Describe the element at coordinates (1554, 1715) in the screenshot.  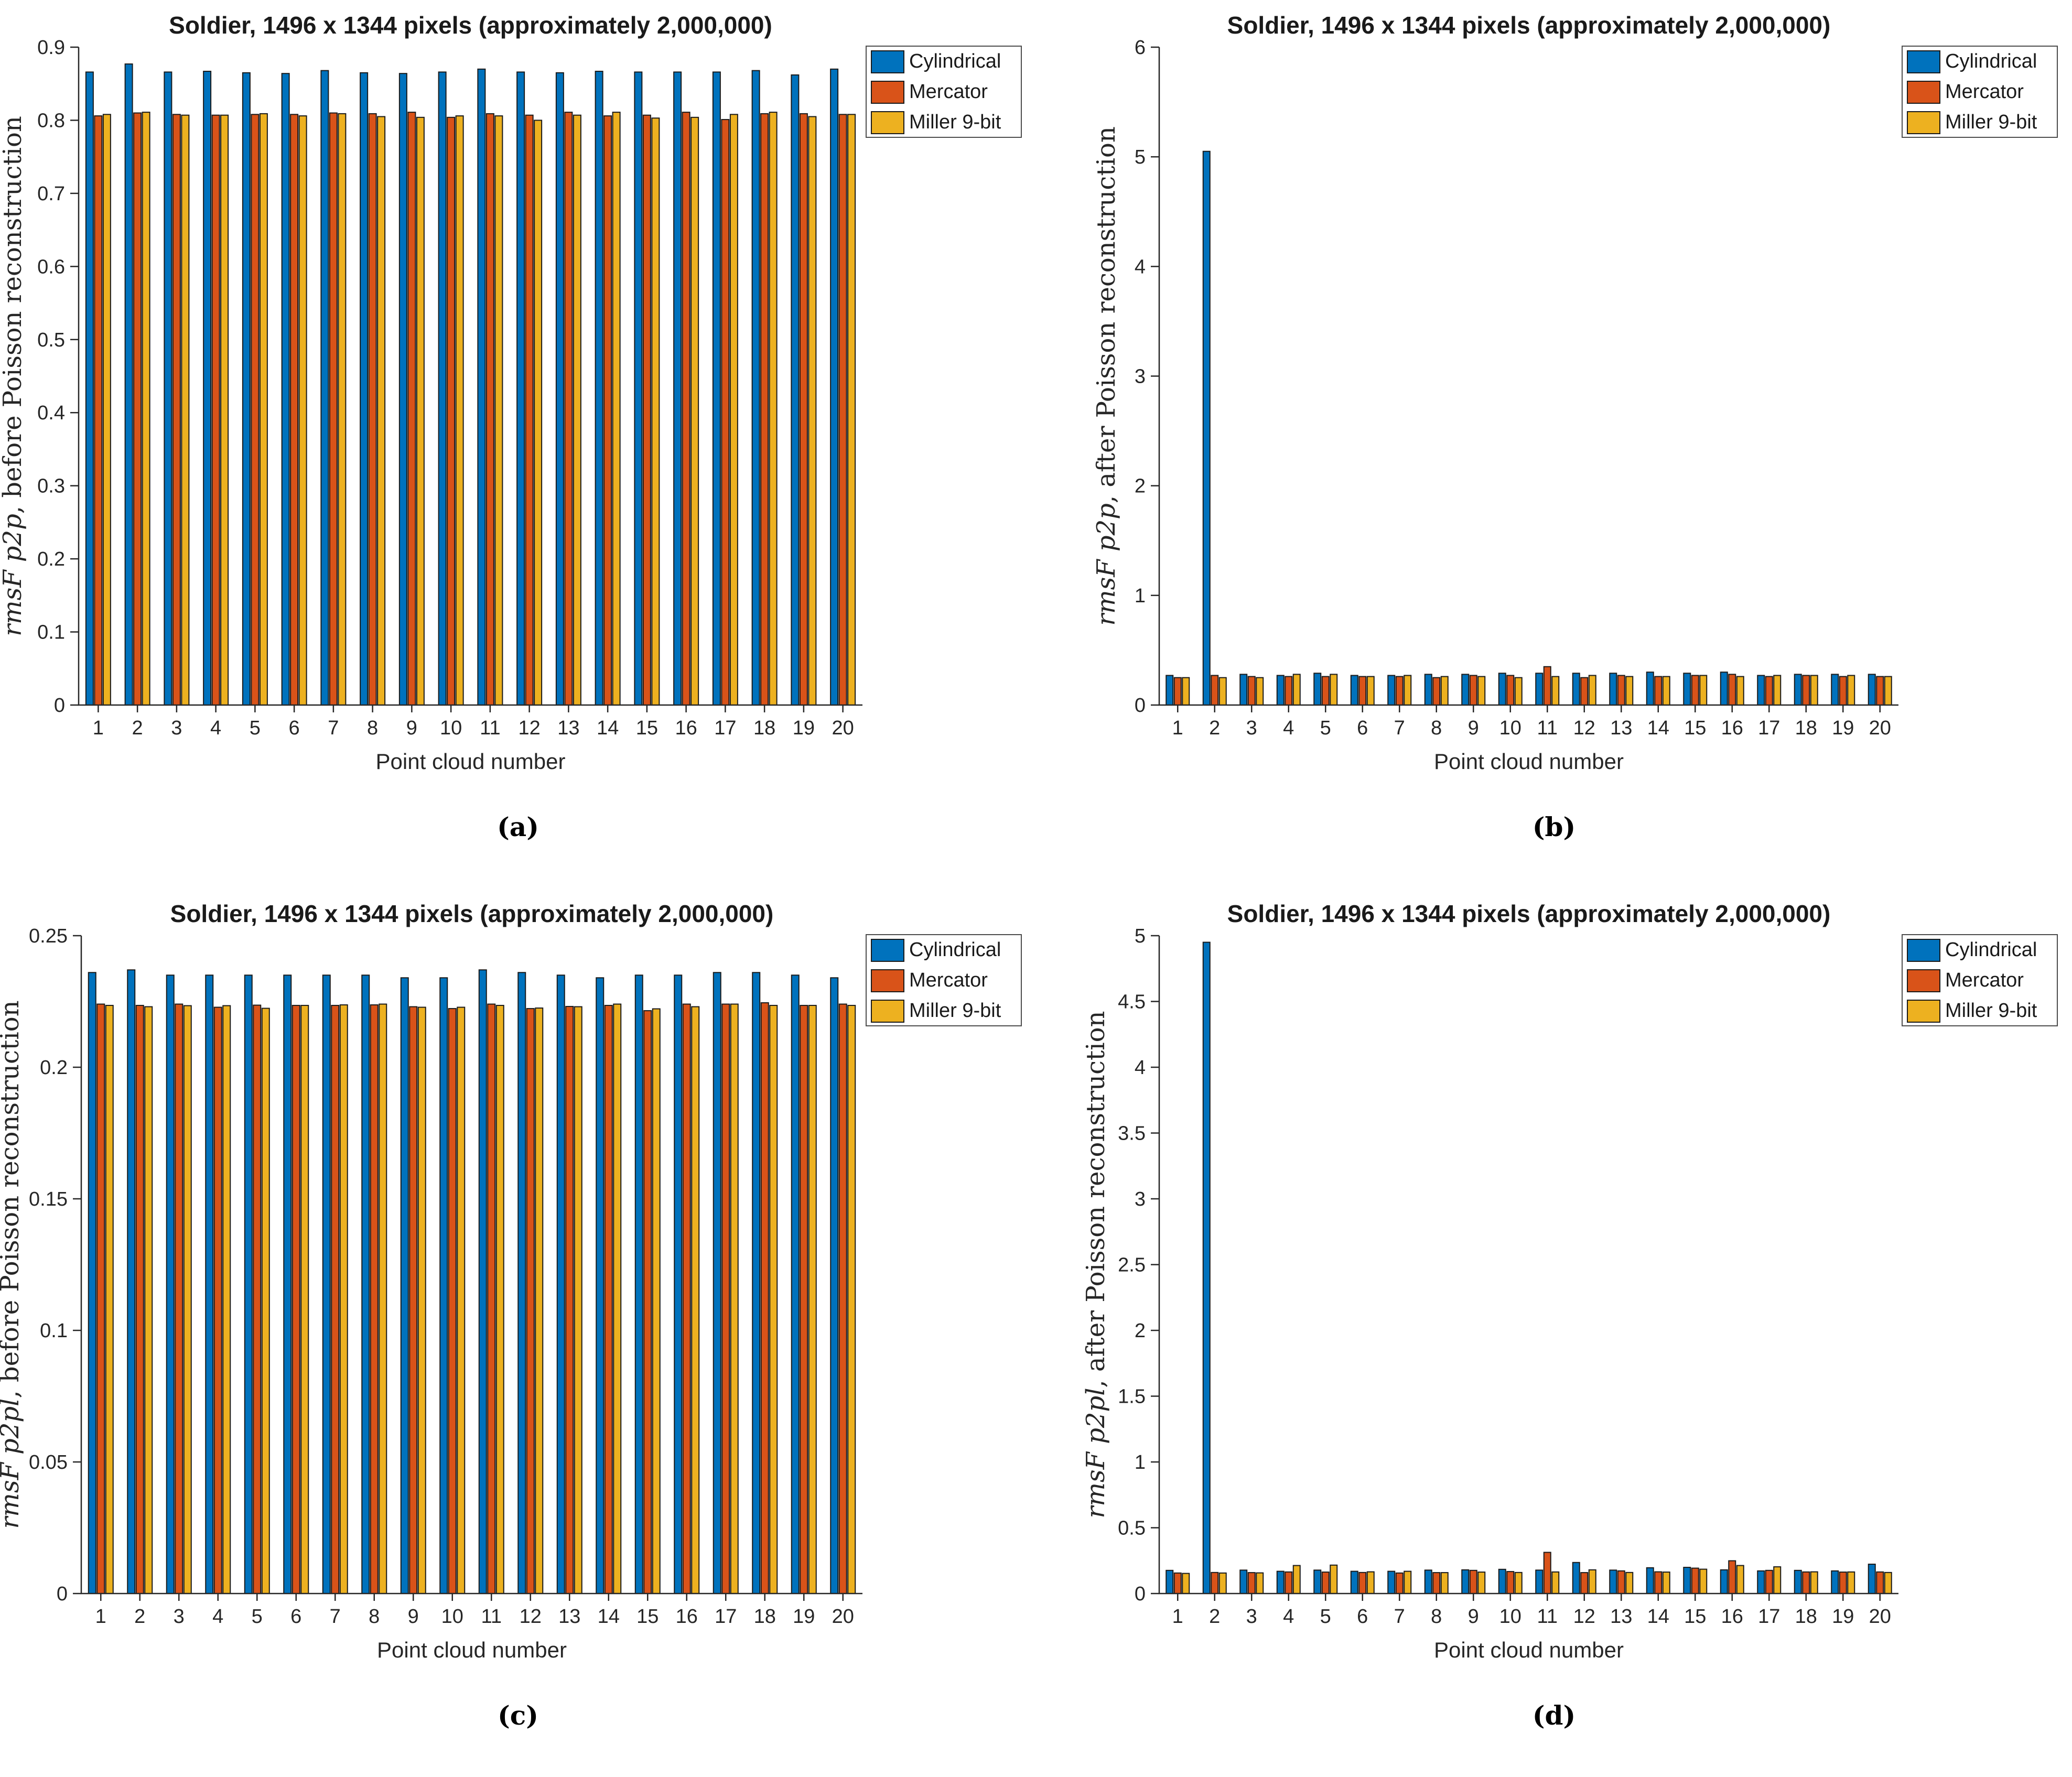
I see `chart-caption-d: (d)` at that location.